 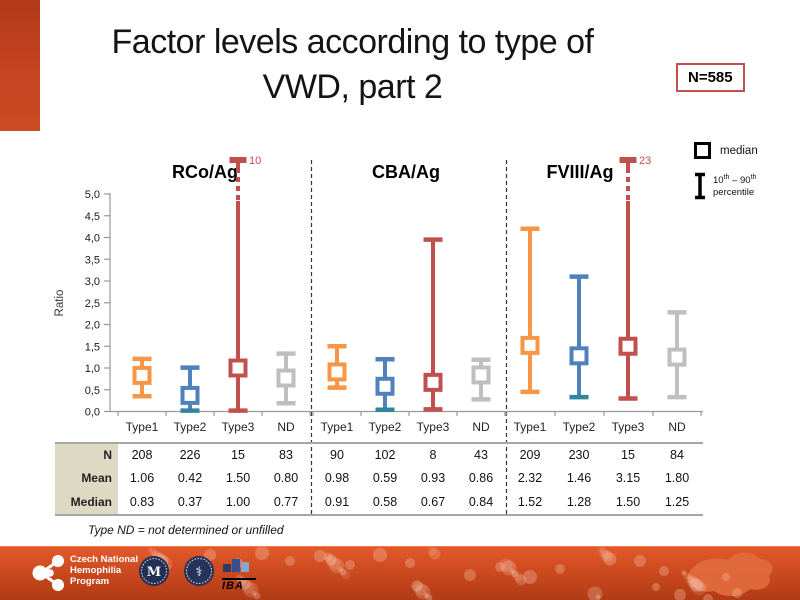 I want to click on title-line1: Factor levels according to type of, so click(x=352, y=42).